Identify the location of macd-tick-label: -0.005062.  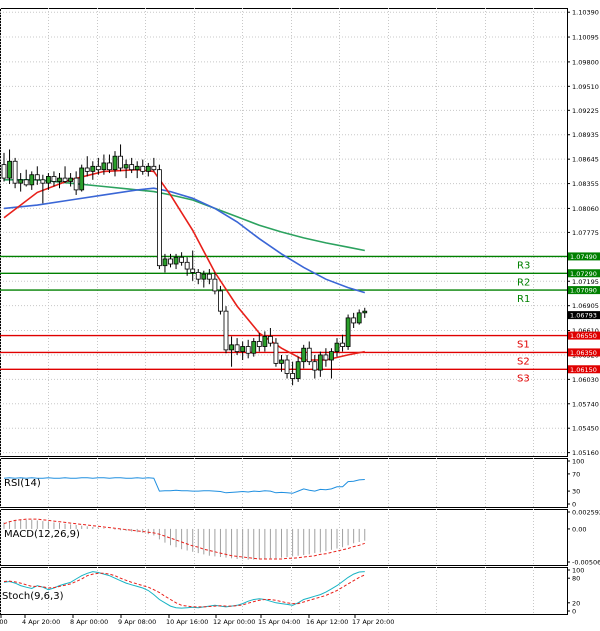
(586, 563).